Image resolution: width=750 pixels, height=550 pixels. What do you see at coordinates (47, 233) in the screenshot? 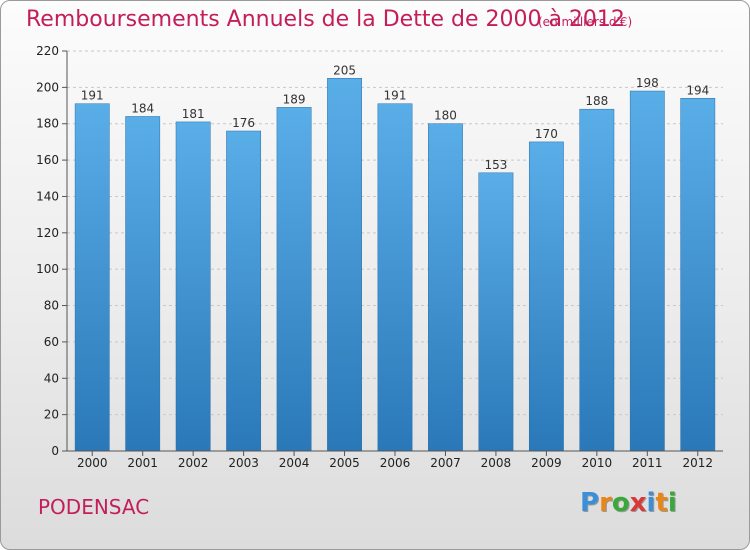
I see `y-tick-label: 120` at bounding box center [47, 233].